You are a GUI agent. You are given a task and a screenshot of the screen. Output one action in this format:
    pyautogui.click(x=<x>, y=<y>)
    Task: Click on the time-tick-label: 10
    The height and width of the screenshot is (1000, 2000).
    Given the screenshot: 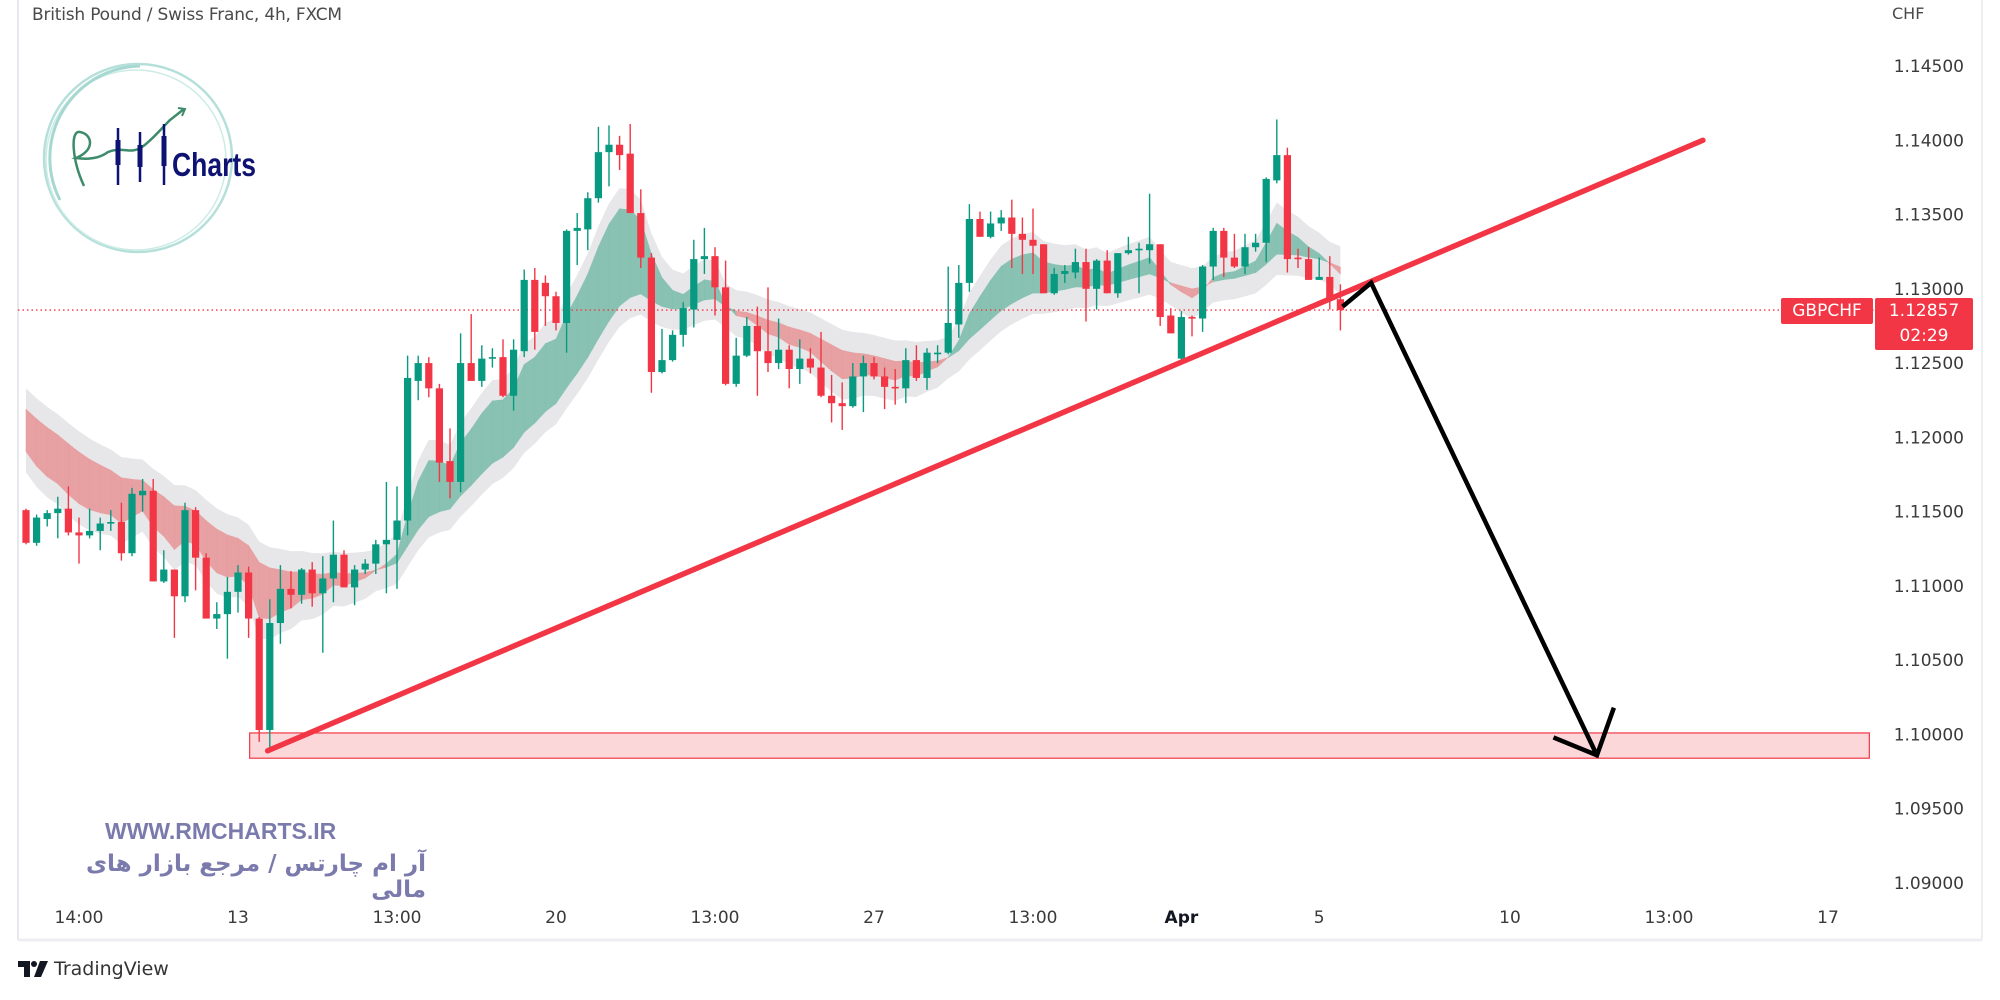 What is the action you would take?
    pyautogui.click(x=1510, y=918)
    